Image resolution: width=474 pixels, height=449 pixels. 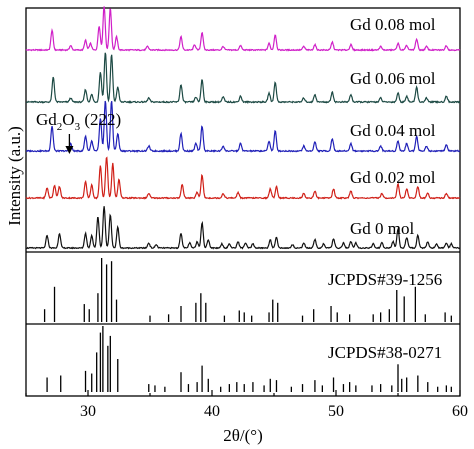 I want to click on x-tick-layer: 30 40 50 60, so click(x=246, y=405).